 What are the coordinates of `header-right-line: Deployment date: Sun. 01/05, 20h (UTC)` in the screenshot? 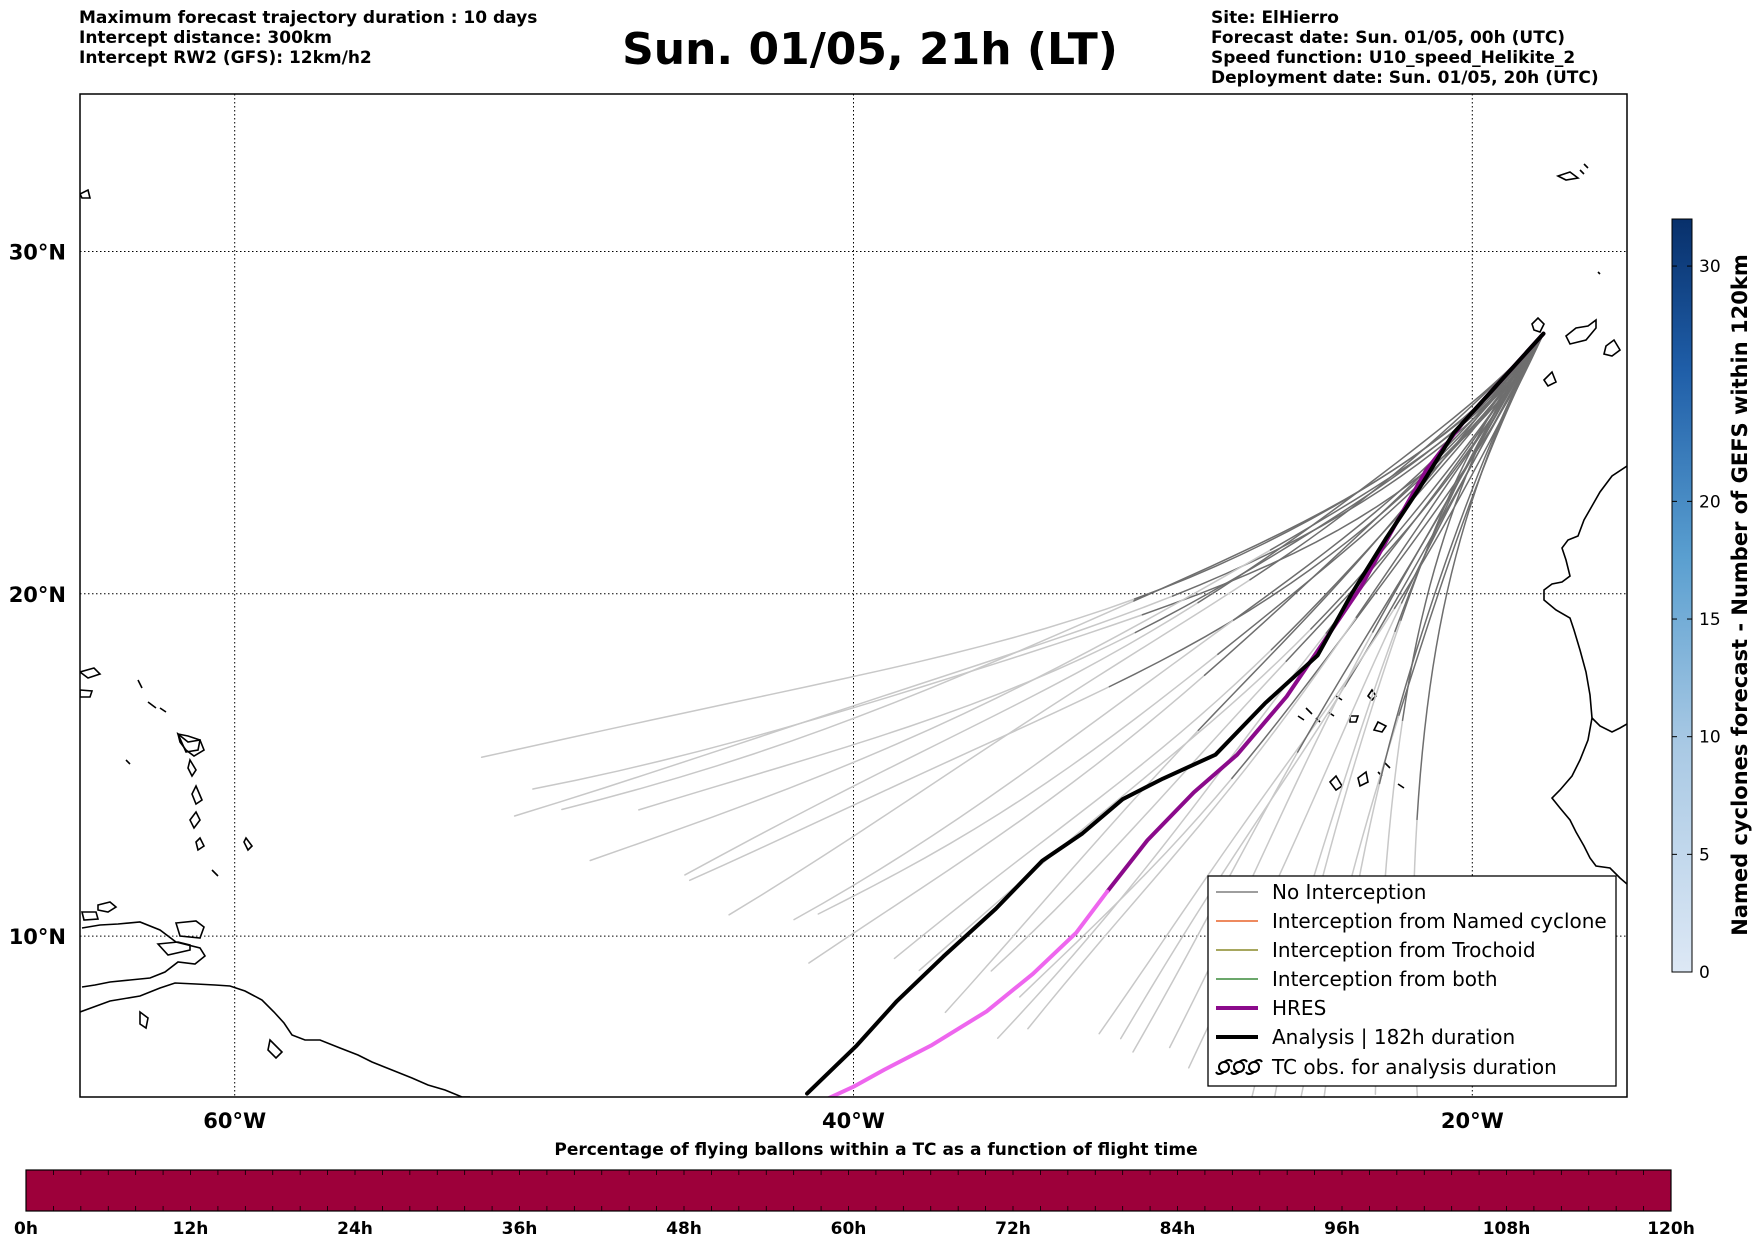 It's located at (1405, 78).